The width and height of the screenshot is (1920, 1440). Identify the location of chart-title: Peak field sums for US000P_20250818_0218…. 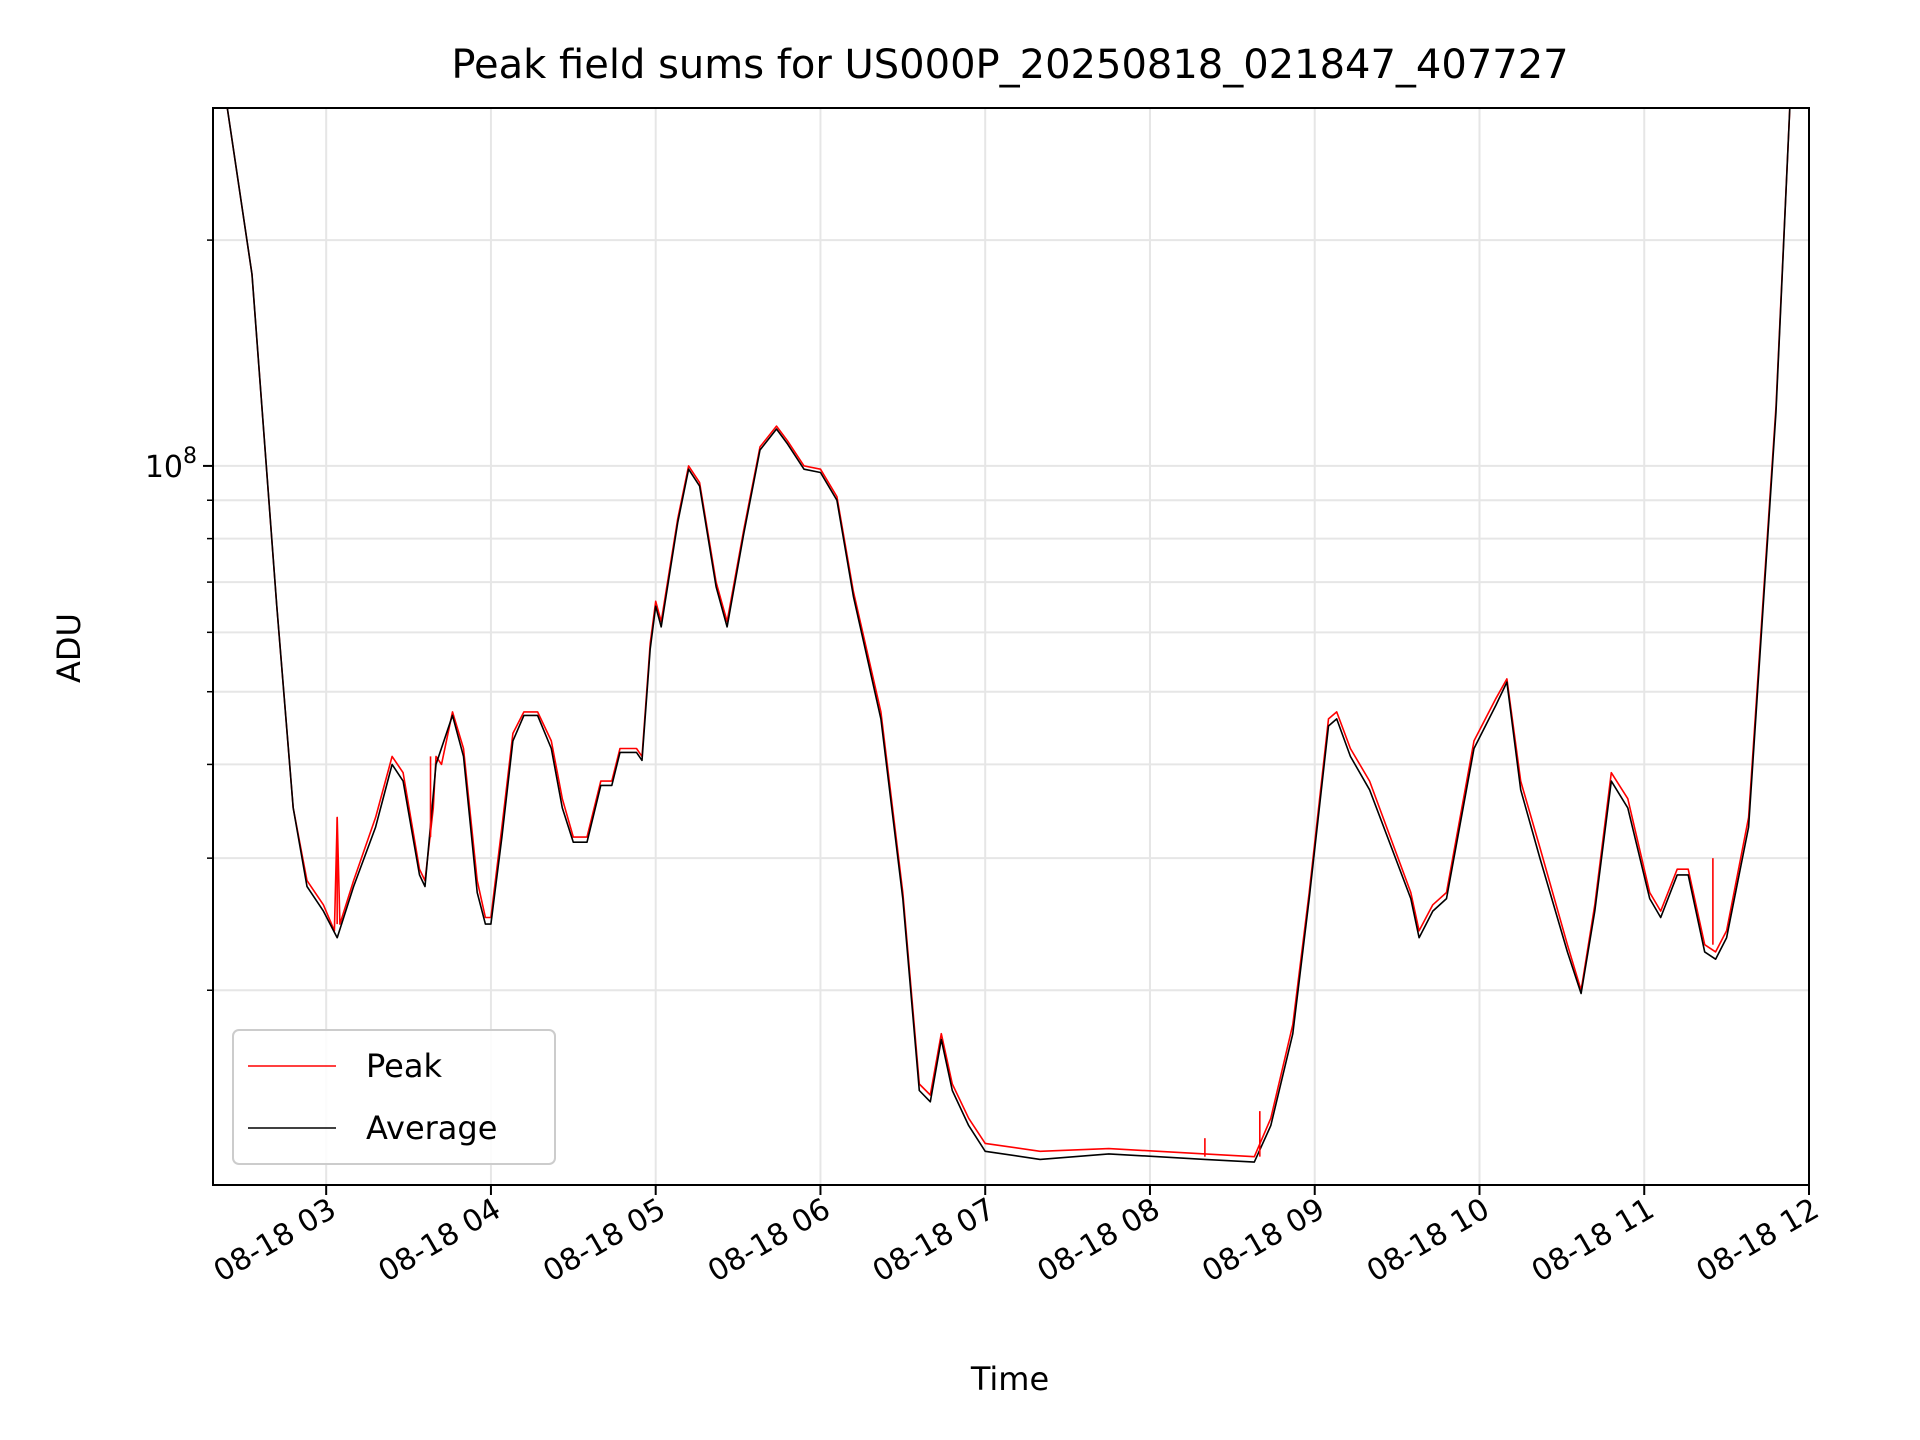
(1009, 65).